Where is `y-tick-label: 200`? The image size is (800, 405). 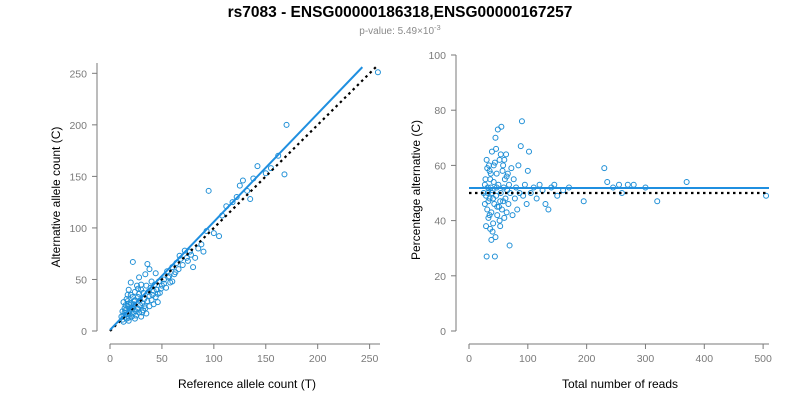 y-tick-label: 200 is located at coordinates (78, 126).